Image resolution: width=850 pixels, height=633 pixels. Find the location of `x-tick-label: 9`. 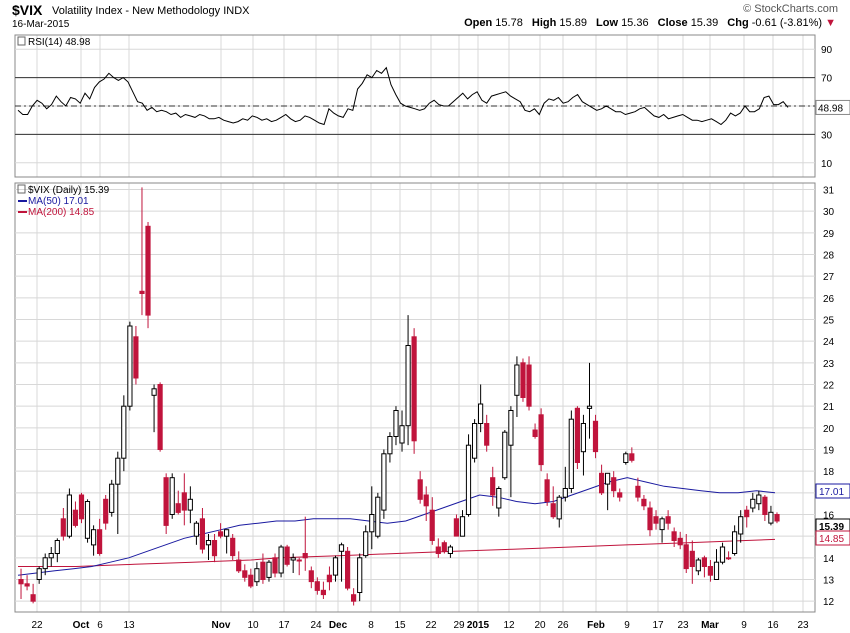

x-tick-label: 9 is located at coordinates (627, 625).